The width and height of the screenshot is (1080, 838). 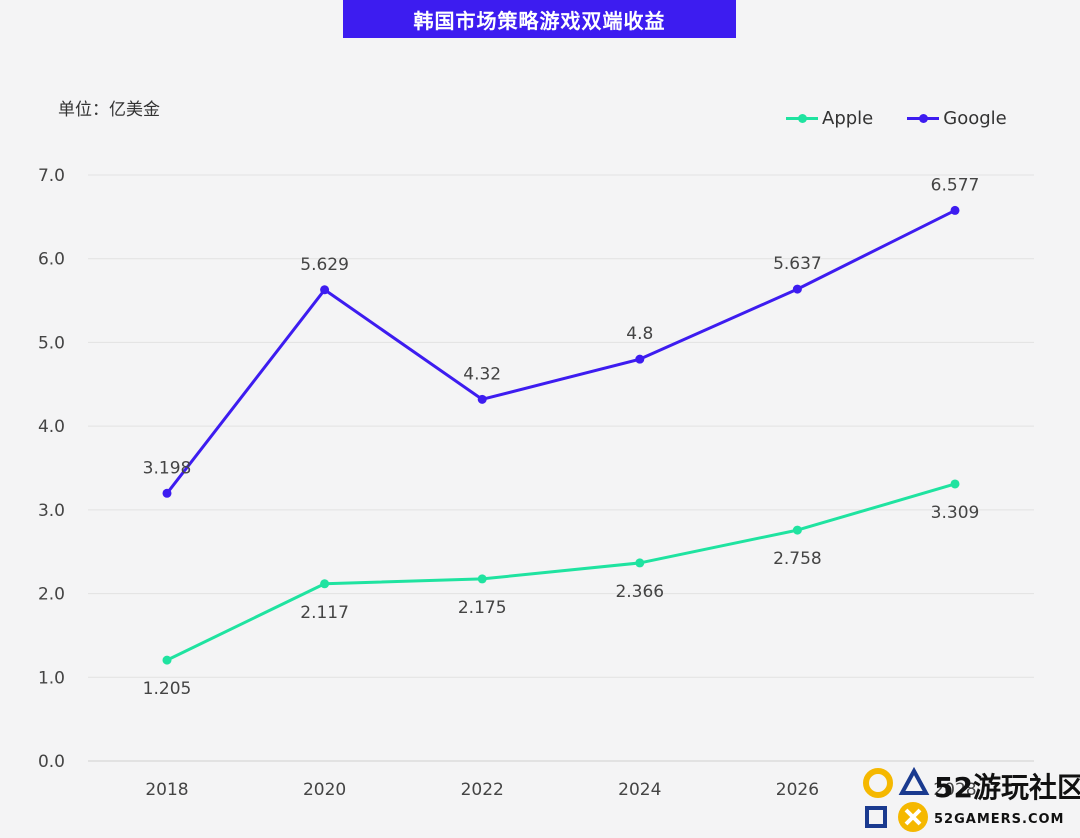 What do you see at coordinates (797, 559) in the screenshot?
I see `data-label-apple-2026: 2.758` at bounding box center [797, 559].